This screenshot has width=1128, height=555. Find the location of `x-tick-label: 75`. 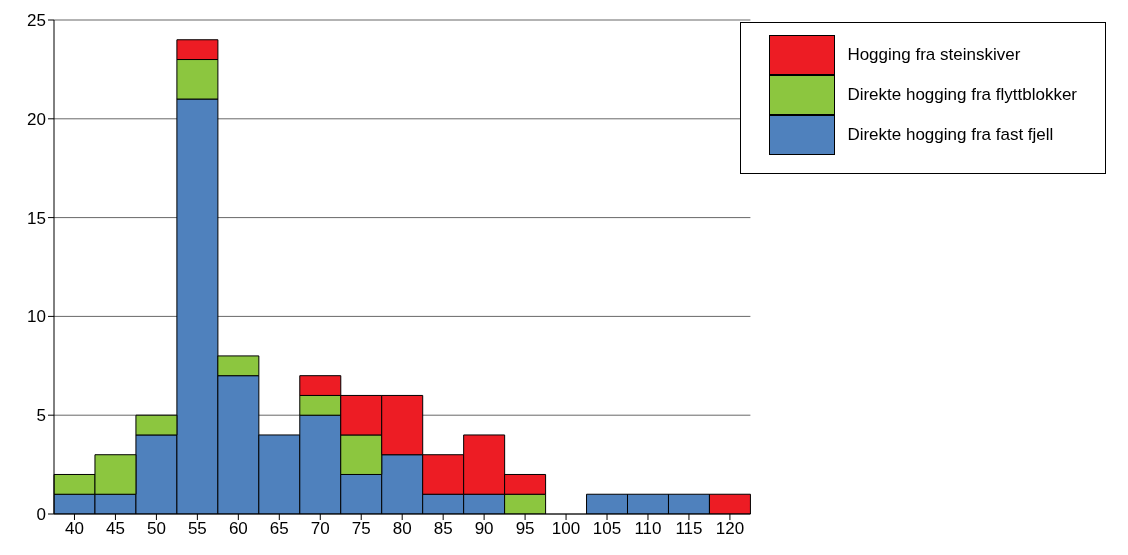

x-tick-label: 75 is located at coordinates (361, 529).